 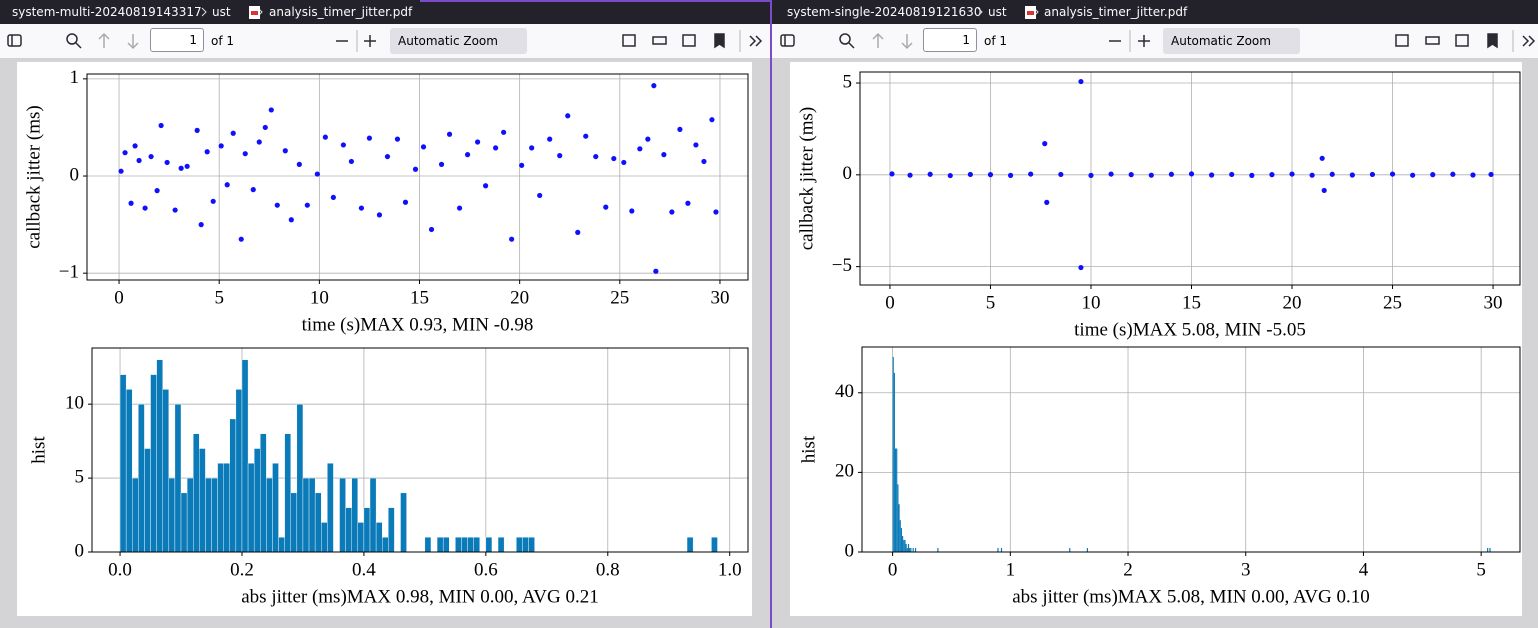 I want to click on toolbar: 1 of 1 Automatic Zoom, so click(x=385, y=41).